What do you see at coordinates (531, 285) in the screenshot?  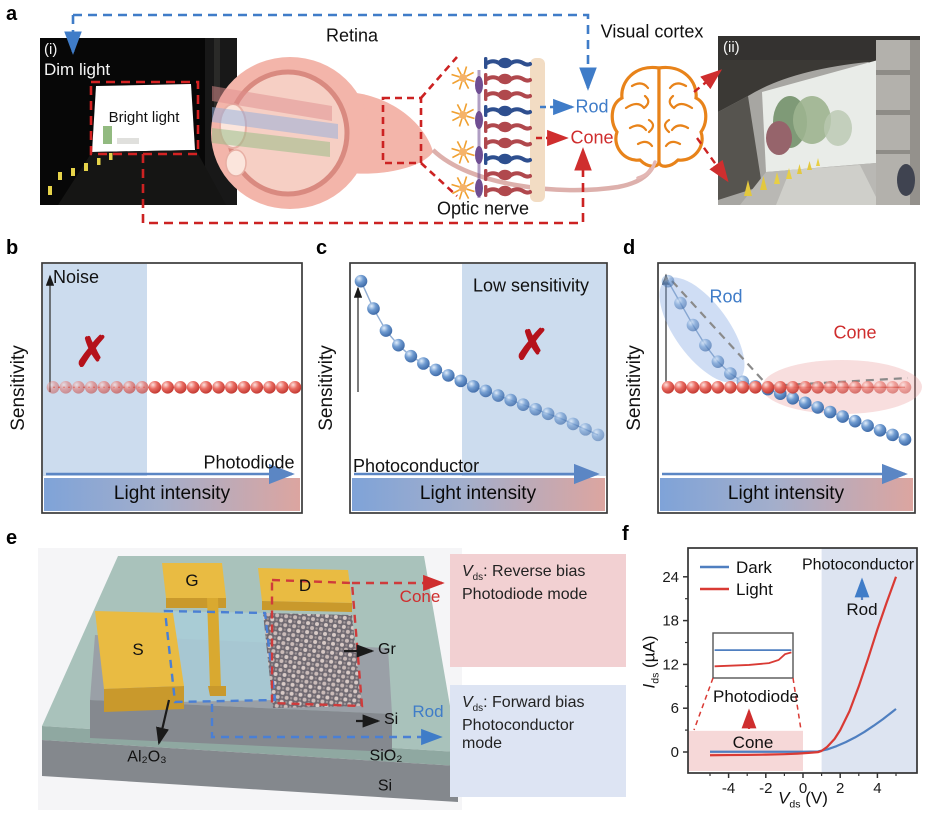 I see `low-sensitivity-label: Low sensitivity` at bounding box center [531, 285].